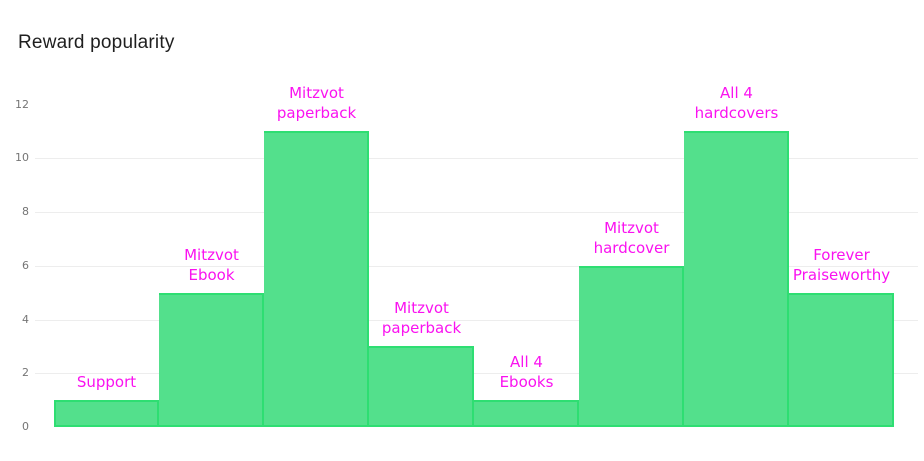 The height and width of the screenshot is (461, 924). Describe the element at coordinates (421, 318) in the screenshot. I see `bar-label-3: Mitzvot paperback` at that location.